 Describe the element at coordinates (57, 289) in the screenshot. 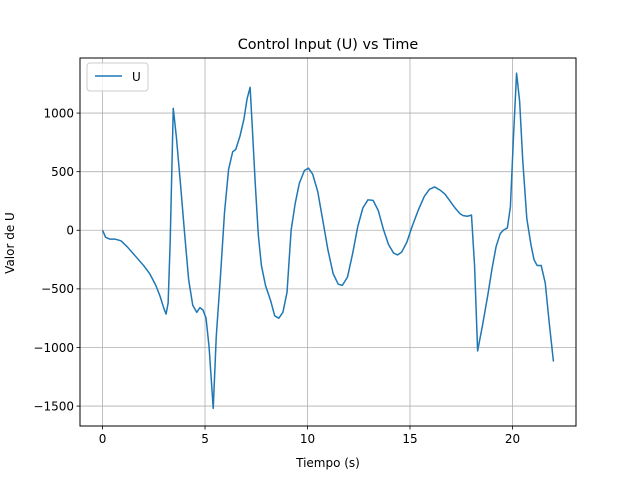

I see `y-tick-label: −500` at that location.